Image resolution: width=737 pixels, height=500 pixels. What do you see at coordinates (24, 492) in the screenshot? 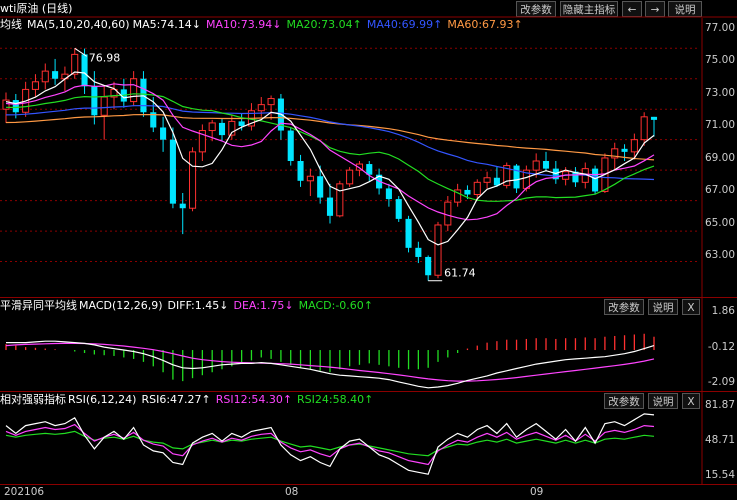
I see `x-tick-label: 202106` at bounding box center [24, 492].